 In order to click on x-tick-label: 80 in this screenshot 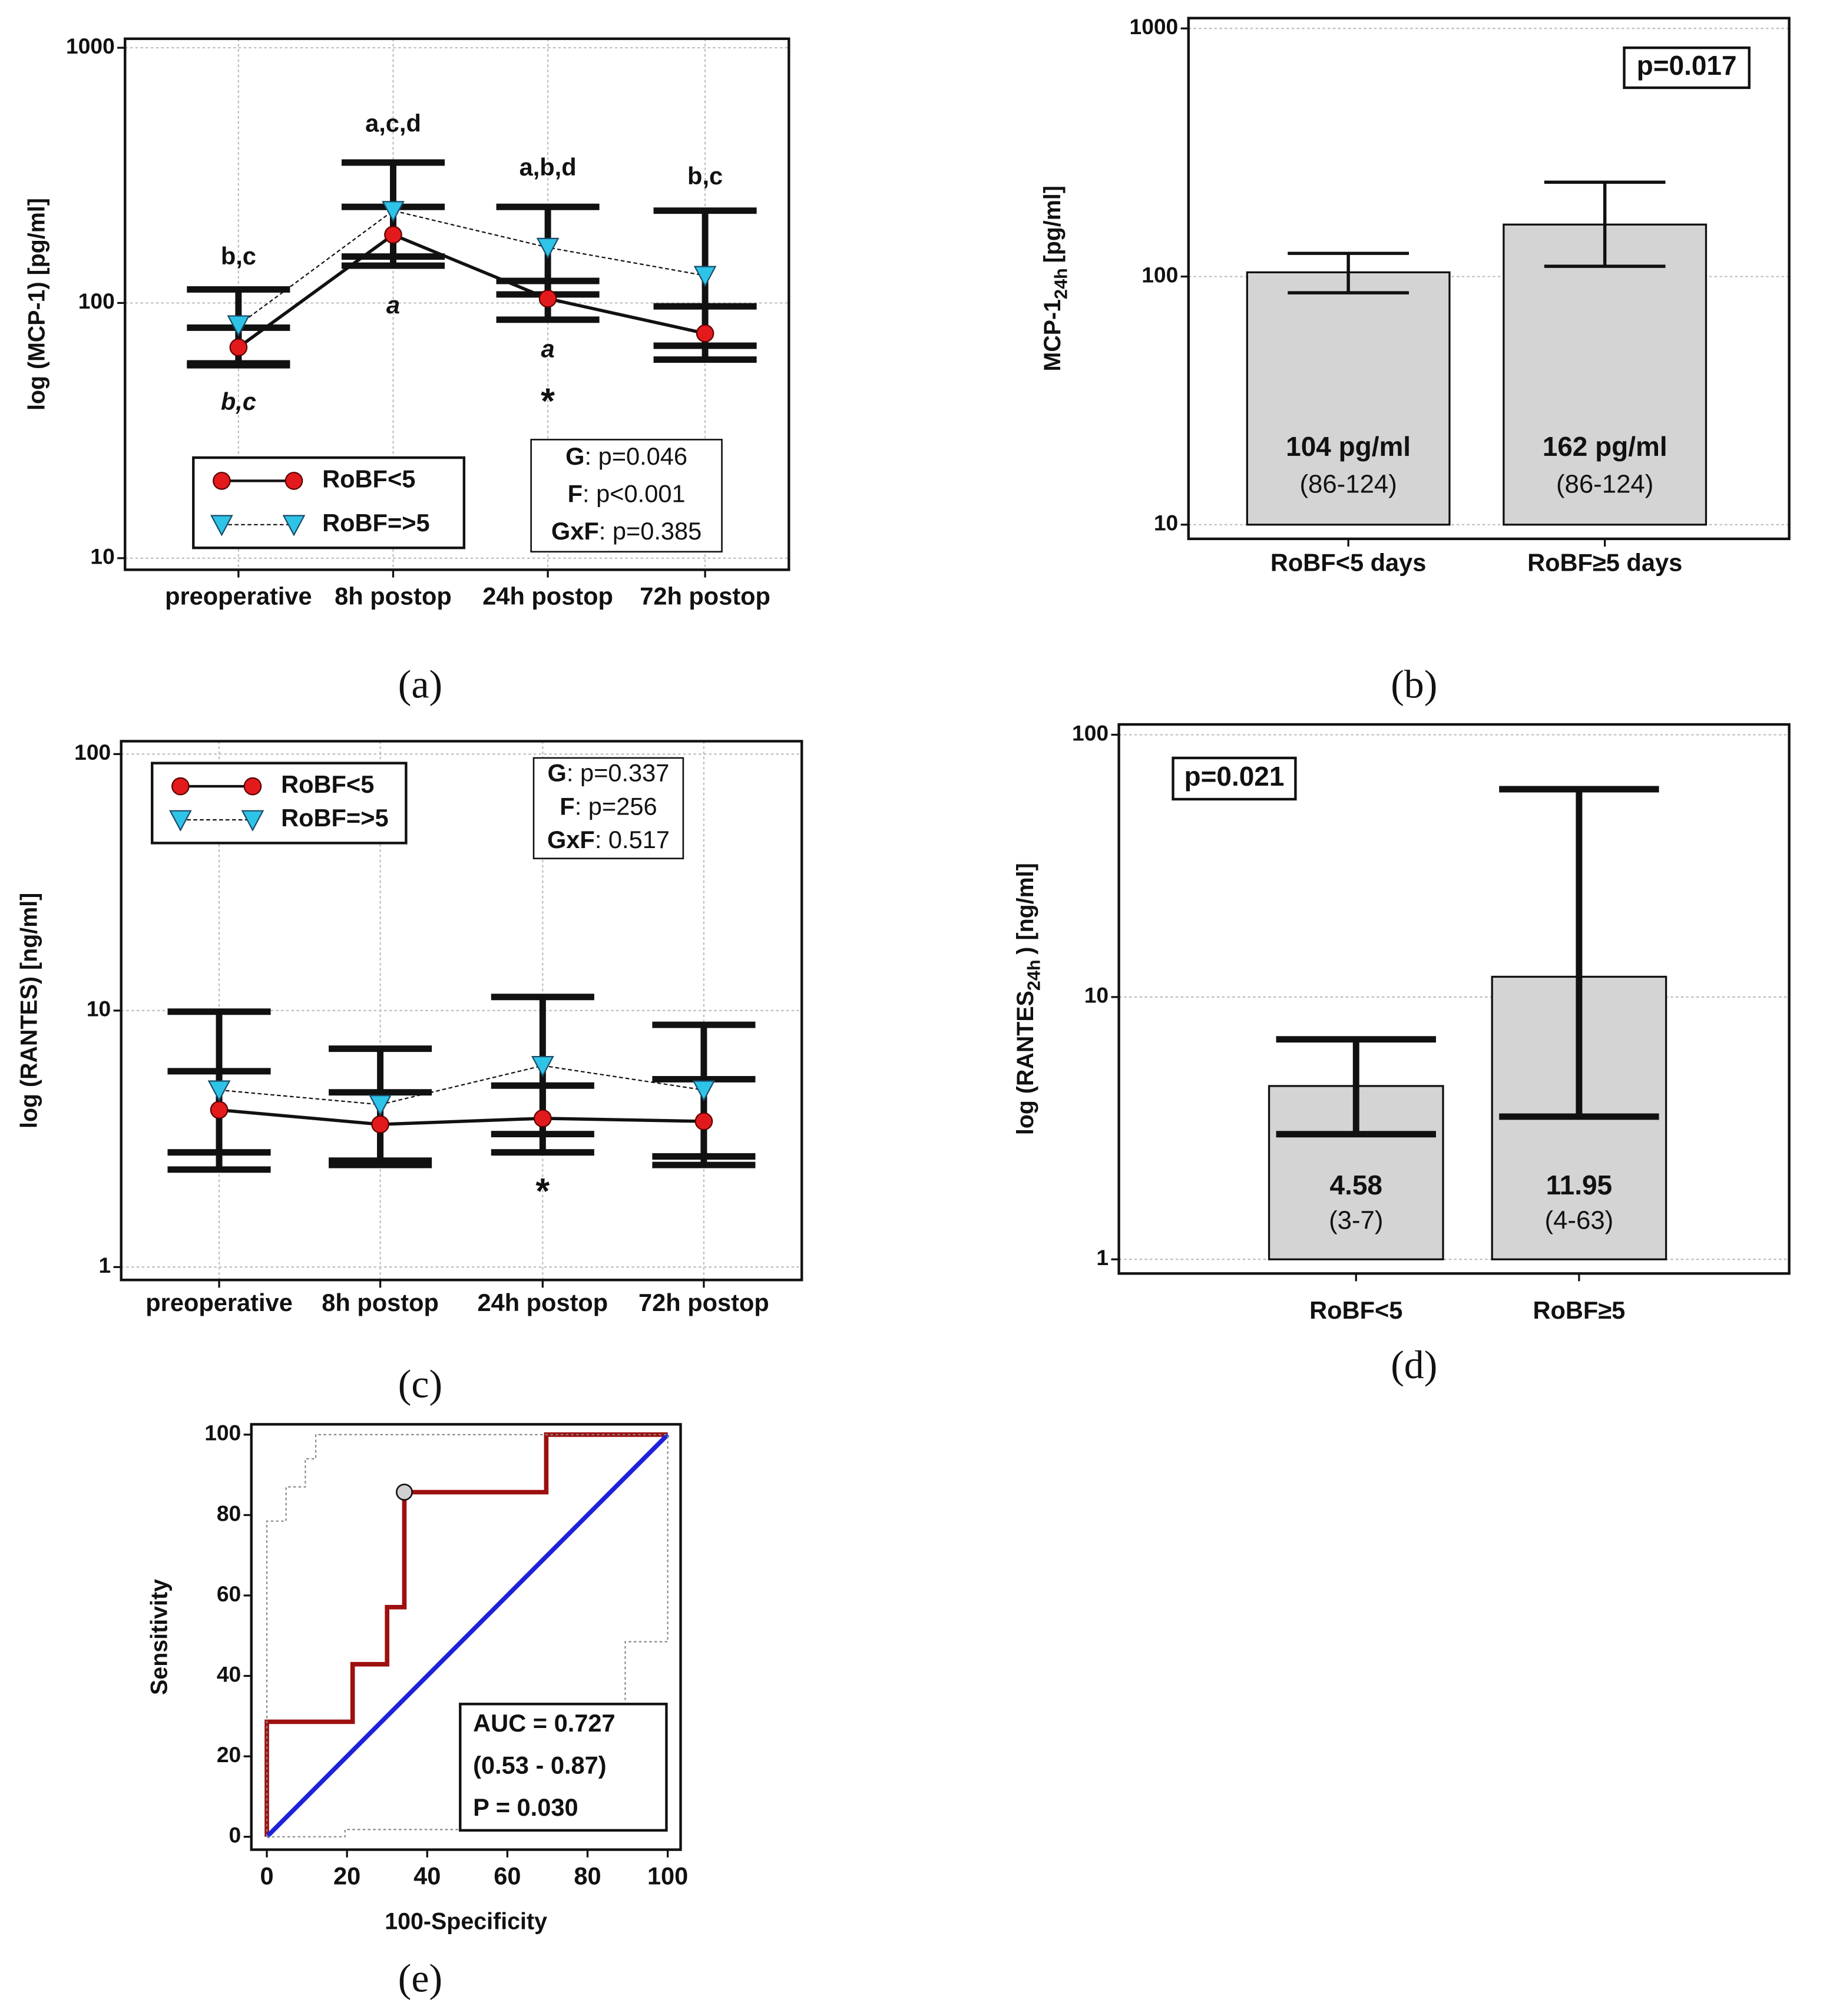, I will do `click(587, 1876)`.